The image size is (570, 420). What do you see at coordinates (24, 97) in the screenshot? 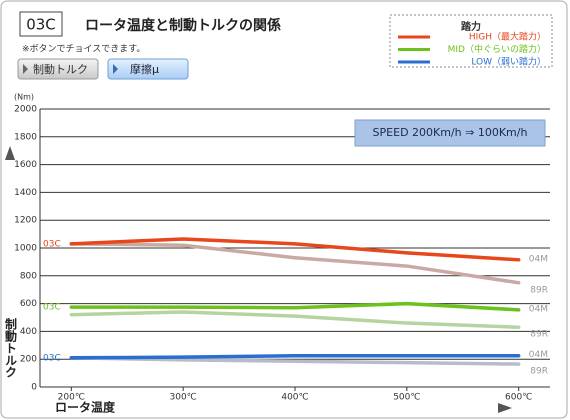
I see `y-unit: (Nm)` at bounding box center [24, 97].